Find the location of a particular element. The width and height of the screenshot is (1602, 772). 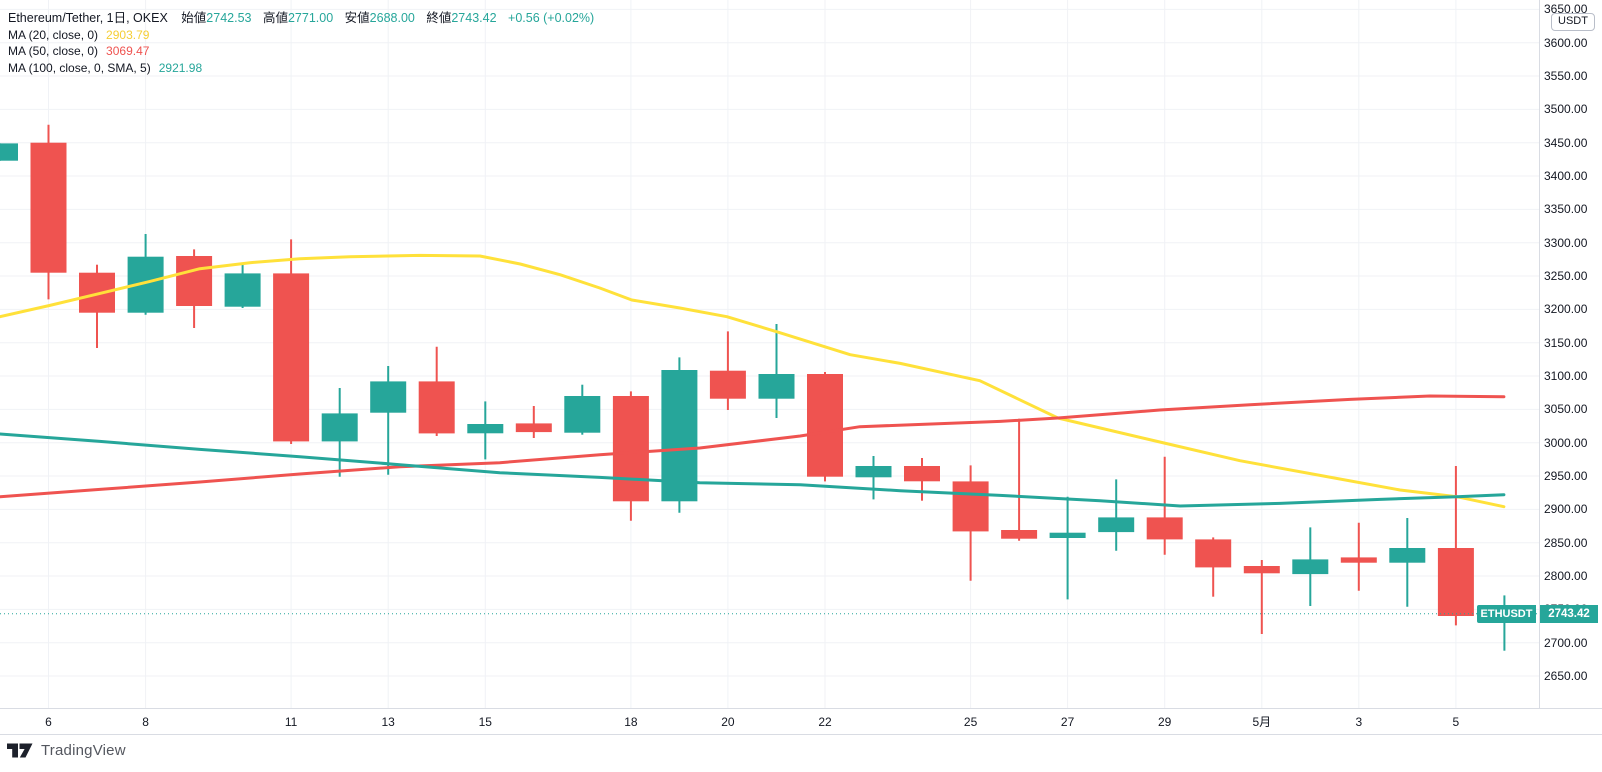

price-tick-label: 3450.00 is located at coordinates (1566, 142).